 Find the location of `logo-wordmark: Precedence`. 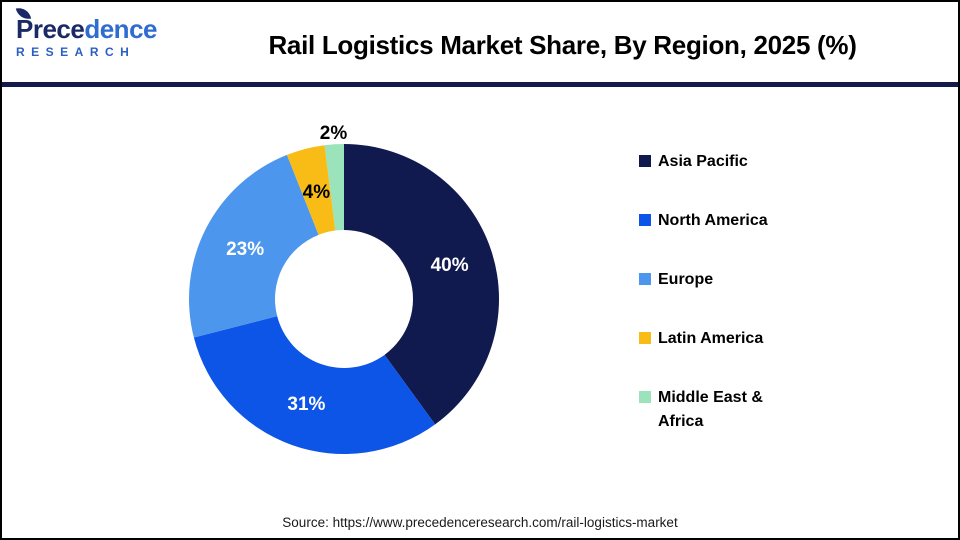

logo-wordmark: Precedence is located at coordinates (100, 24).